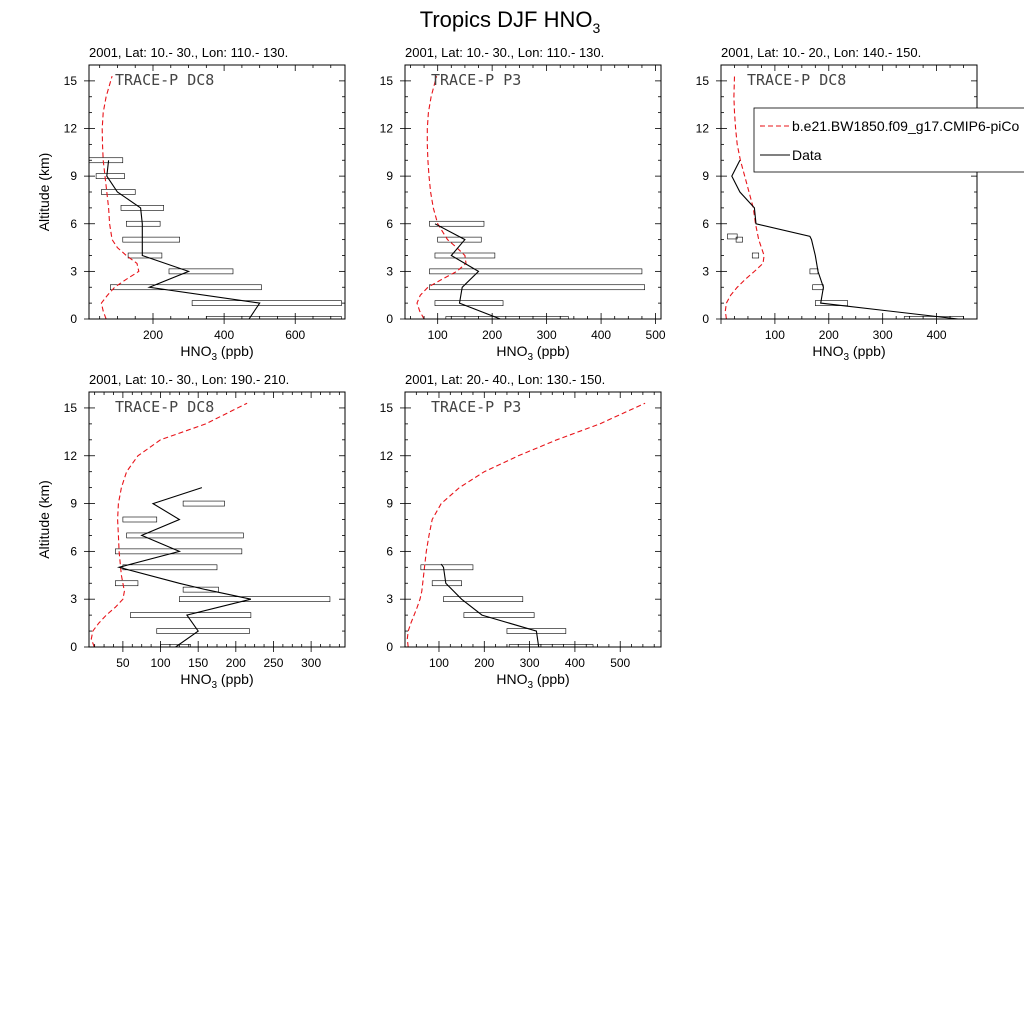 The height and width of the screenshot is (1024, 1024). I want to click on legend: b.e21.BW1850.f09_g17.CMIP6-piCo Data, so click(888, 140).